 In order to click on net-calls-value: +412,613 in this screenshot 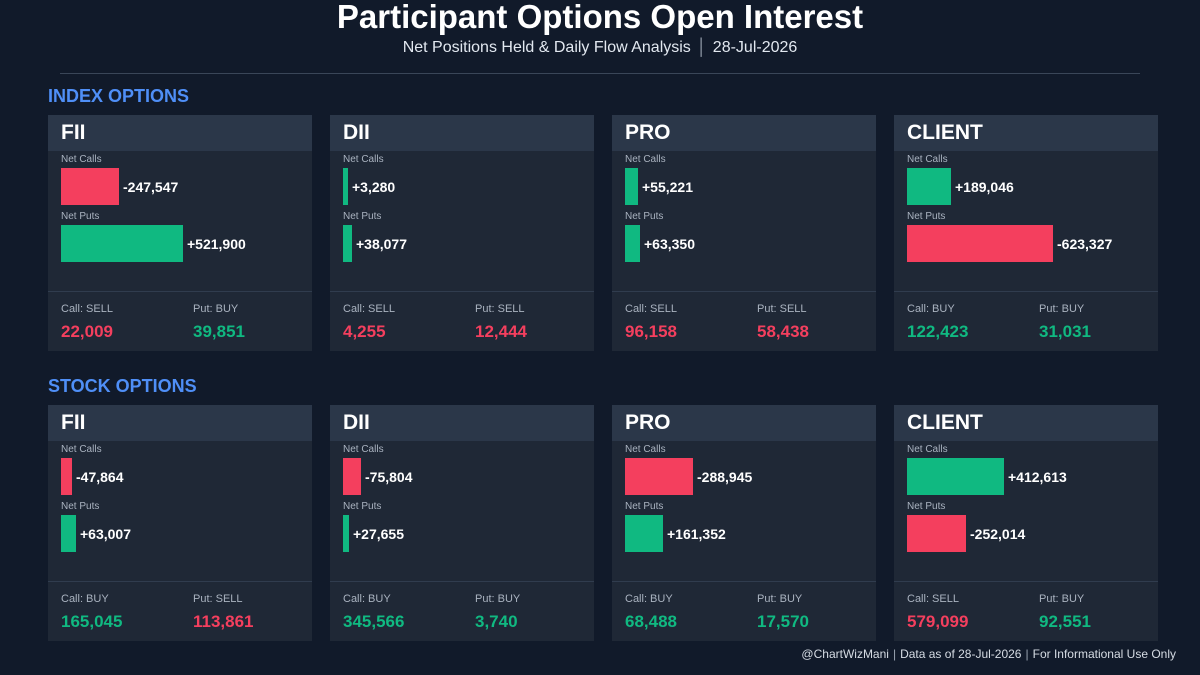, I will do `click(1037, 477)`.